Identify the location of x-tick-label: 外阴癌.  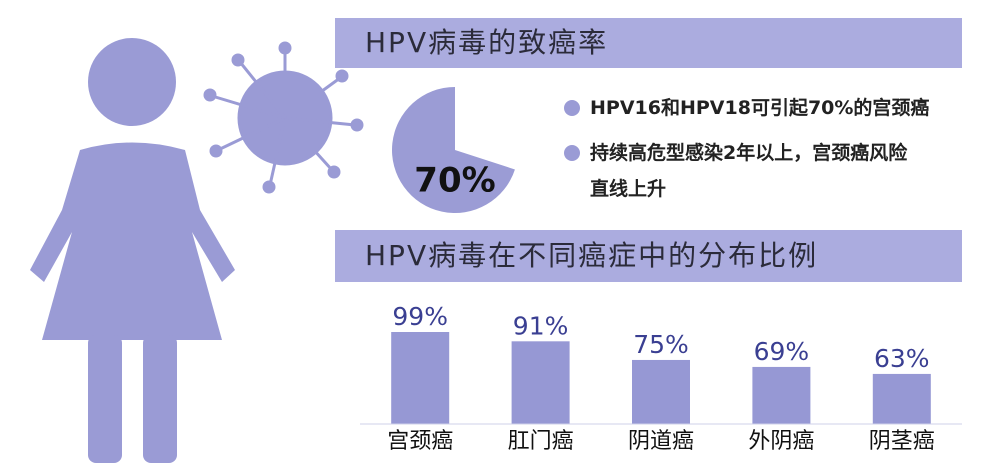
(781, 441).